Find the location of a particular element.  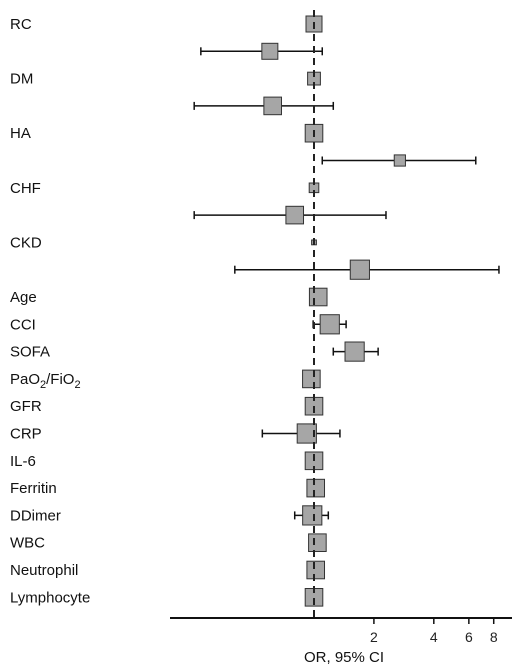

row-label: PaO2/FiO2 is located at coordinates (45, 381).